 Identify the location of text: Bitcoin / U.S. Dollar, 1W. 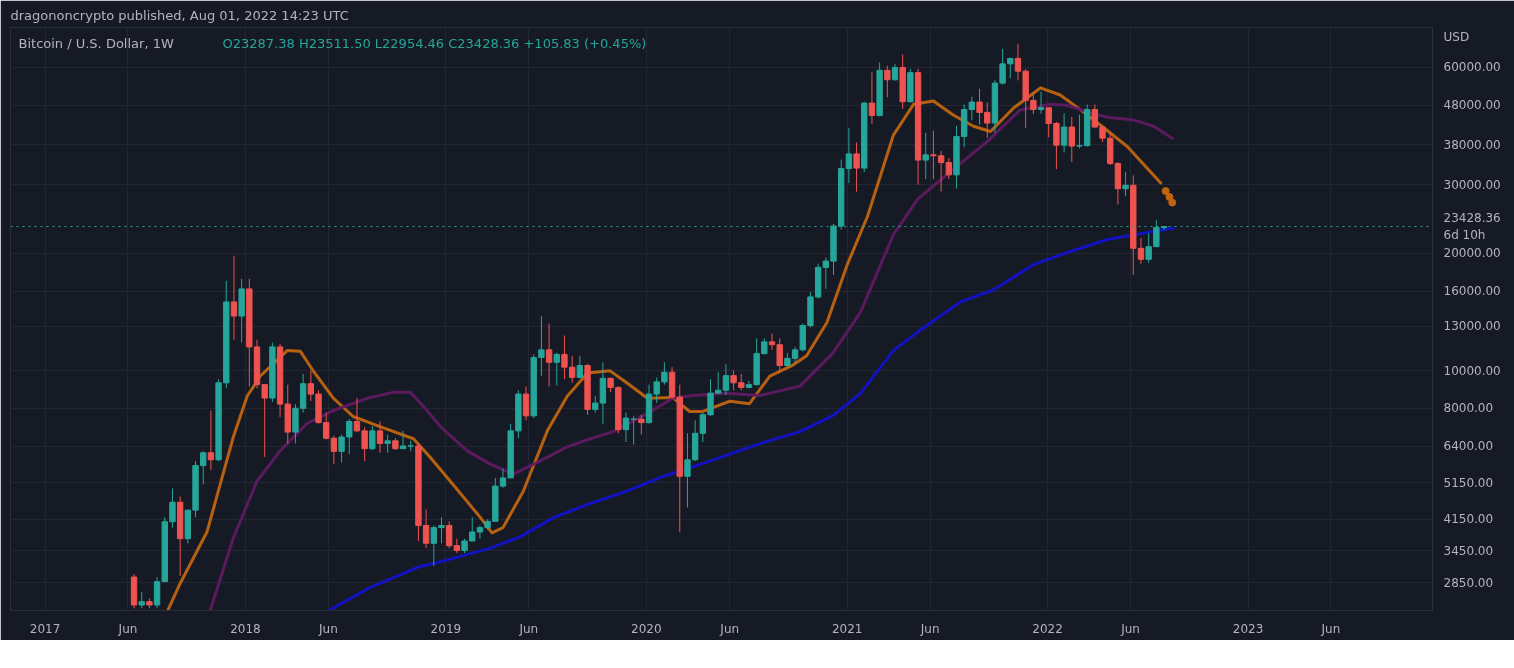
(96, 43).